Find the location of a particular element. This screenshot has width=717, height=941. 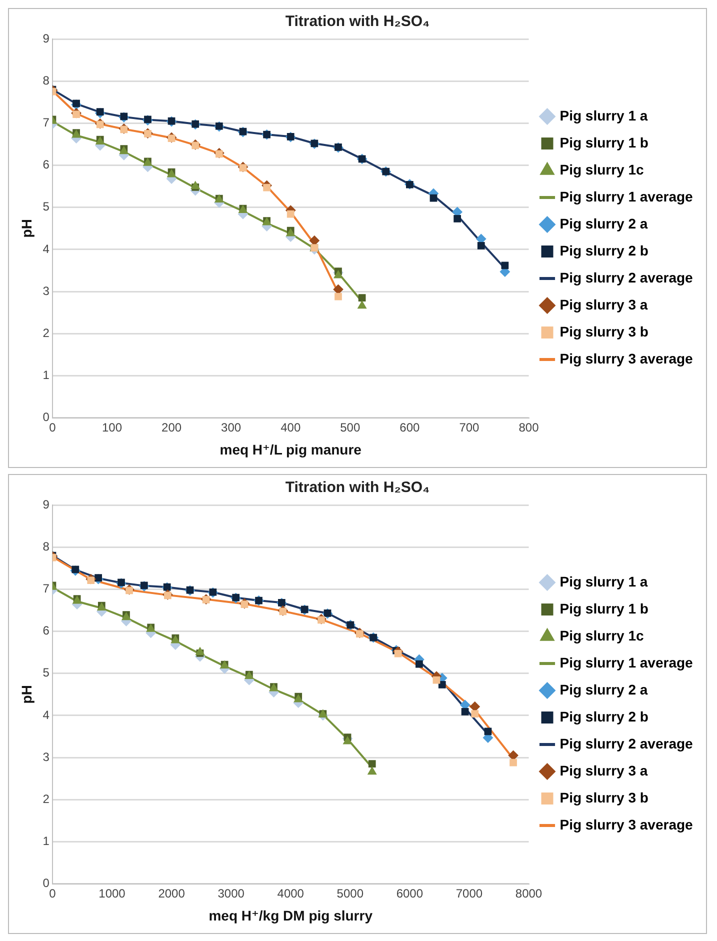

x-tick-label: 200 is located at coordinates (172, 427).